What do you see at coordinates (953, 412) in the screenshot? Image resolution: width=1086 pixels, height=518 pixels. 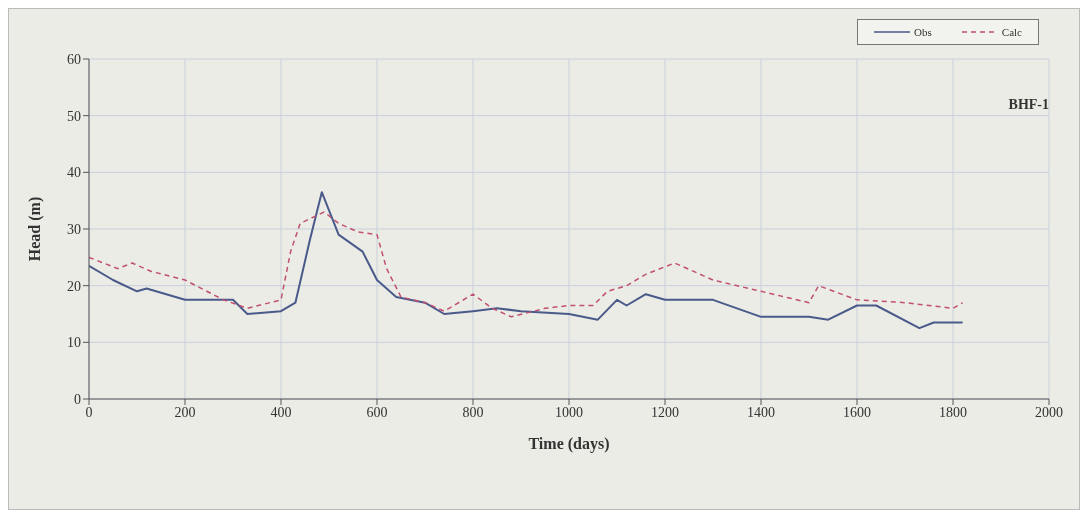 I see `x-tick-label: 1800` at bounding box center [953, 412].